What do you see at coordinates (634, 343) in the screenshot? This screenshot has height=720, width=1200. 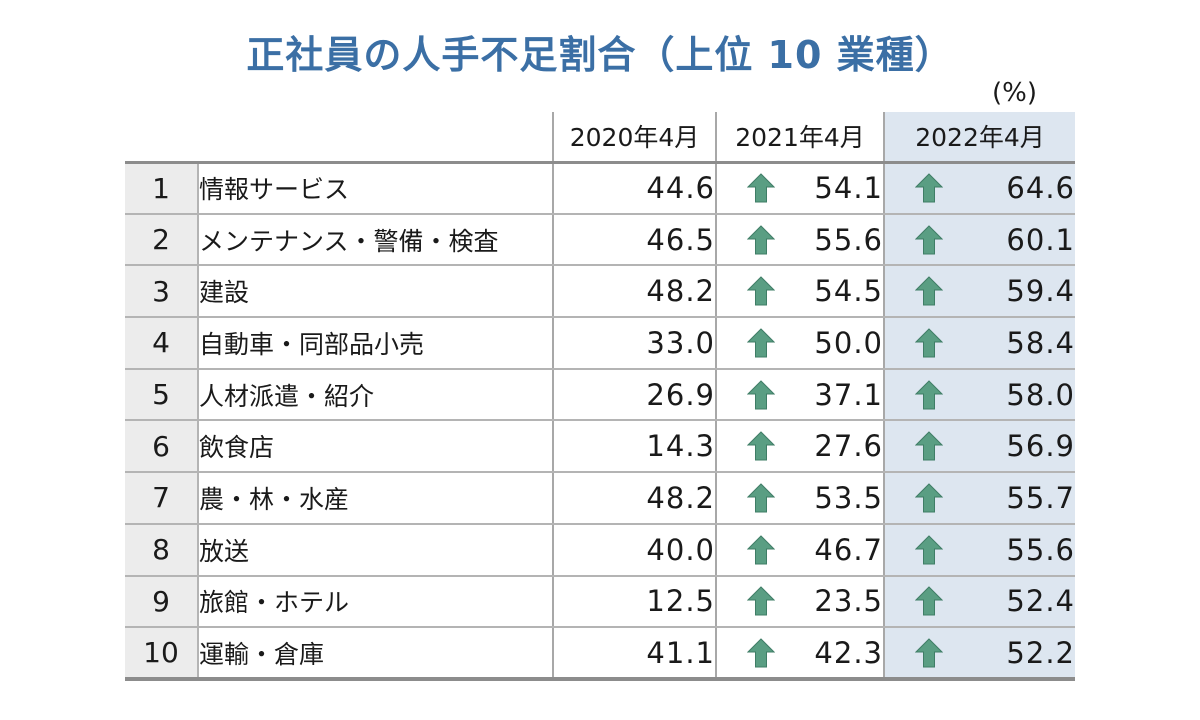 I see `value-2020-cell: 33.0` at bounding box center [634, 343].